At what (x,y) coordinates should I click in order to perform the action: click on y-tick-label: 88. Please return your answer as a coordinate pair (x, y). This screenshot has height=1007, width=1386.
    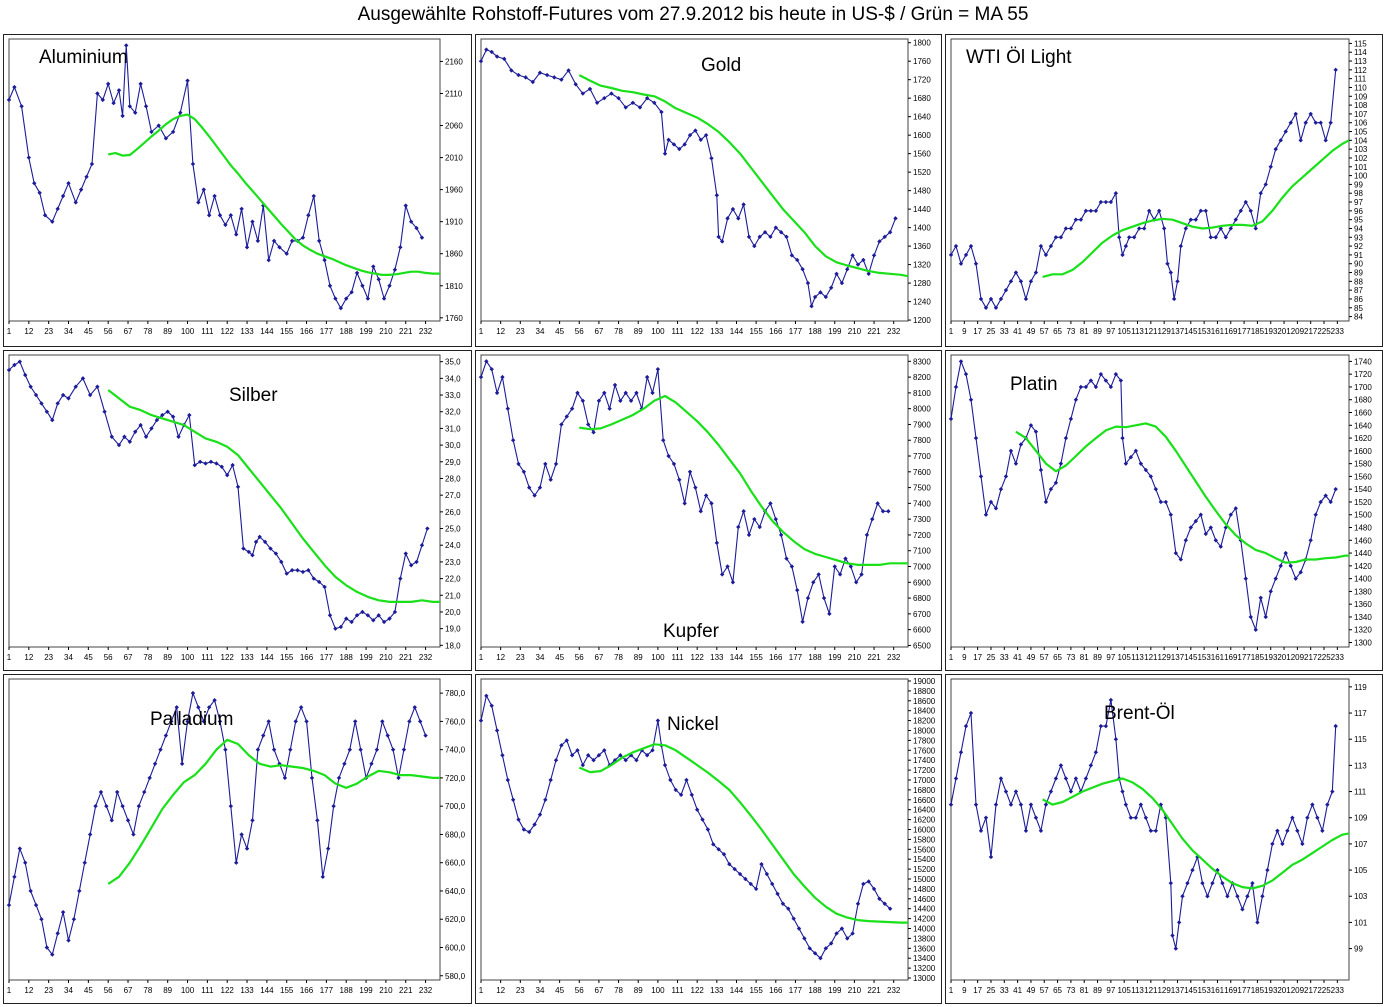
    Looking at the image, I should click on (1358, 281).